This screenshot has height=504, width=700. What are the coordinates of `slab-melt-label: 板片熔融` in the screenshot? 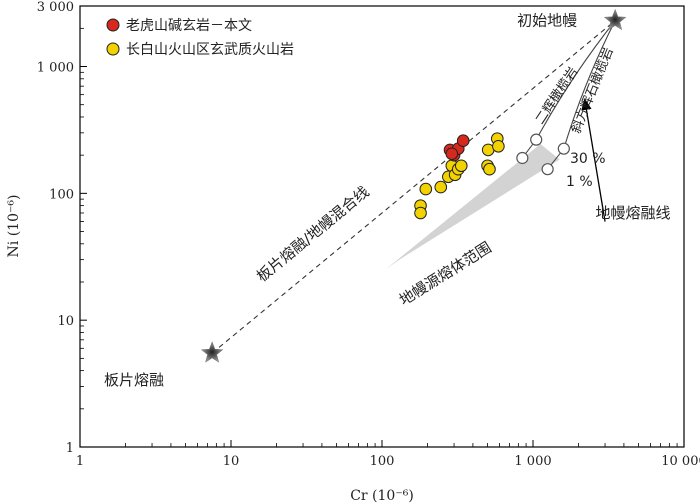 It's located at (134, 380).